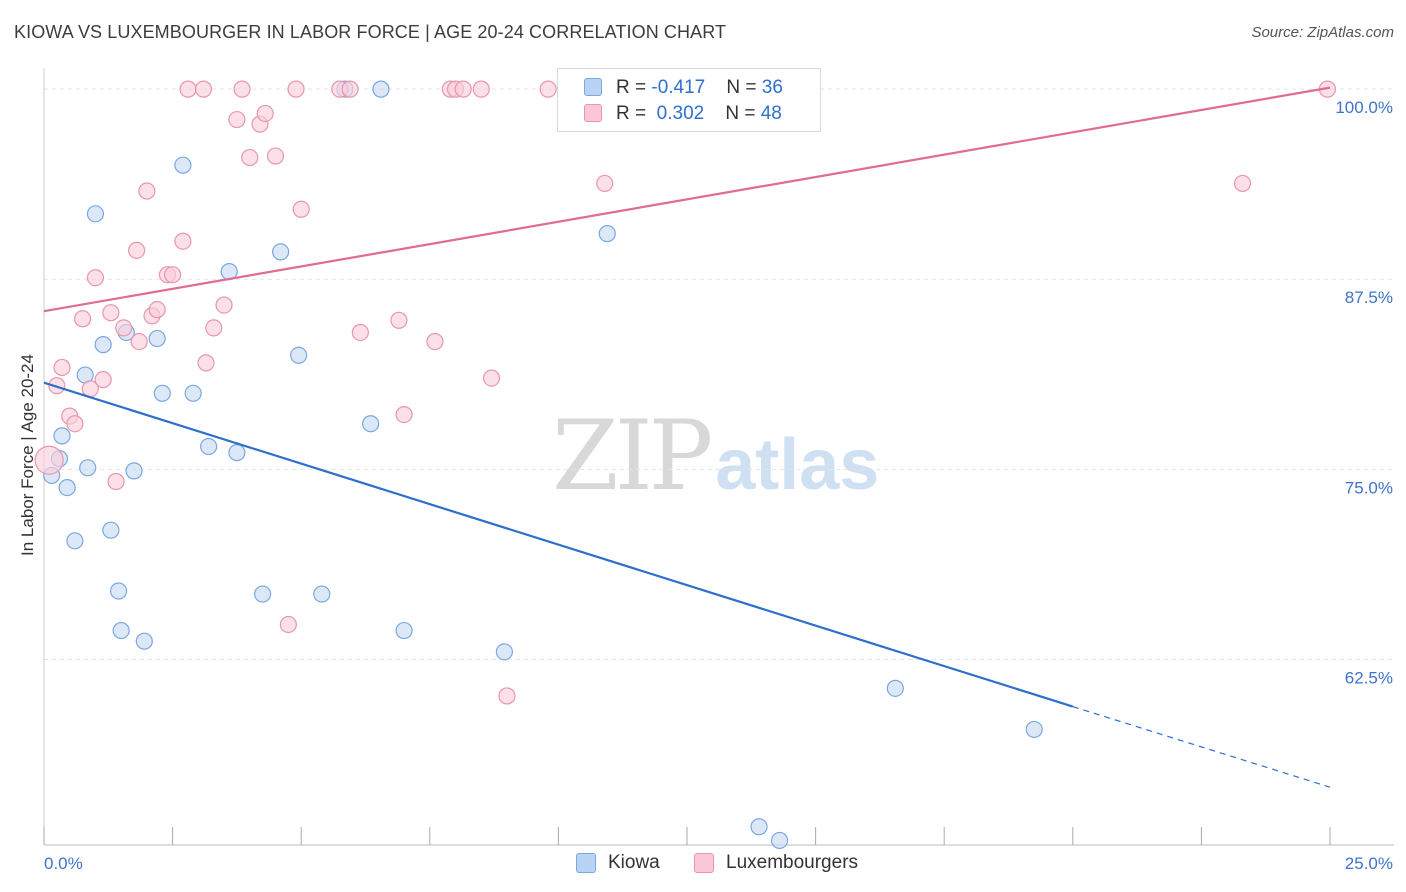  What do you see at coordinates (634, 862) in the screenshot?
I see `bottom-legend-label-kiowa: Kiowa` at bounding box center [634, 862].